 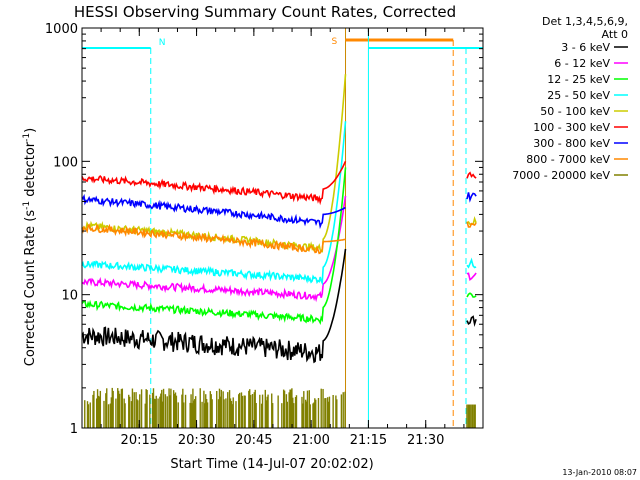 What do you see at coordinates (61, 29) in the screenshot?
I see `y-tick-label: 1000` at bounding box center [61, 29].